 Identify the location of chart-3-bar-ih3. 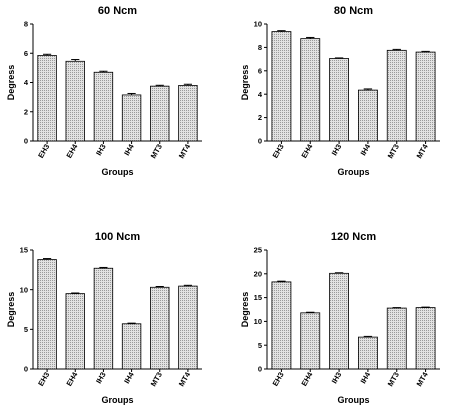
(339, 321).